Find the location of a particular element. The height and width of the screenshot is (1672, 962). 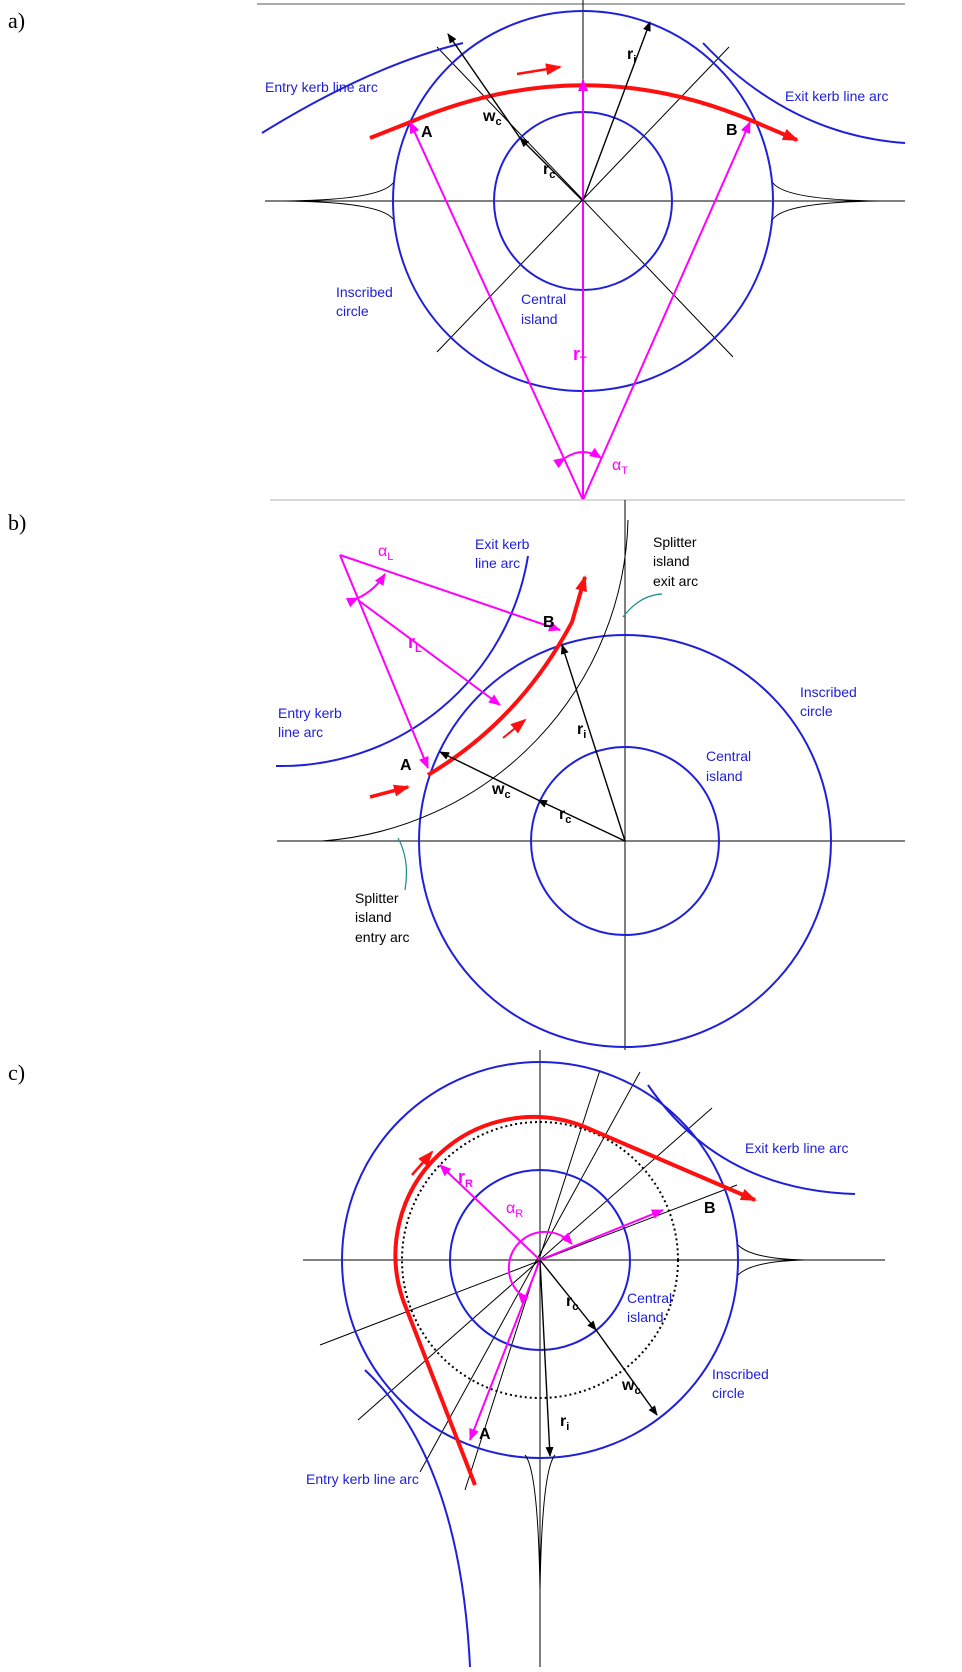

symbol: rT is located at coordinates (580, 355).